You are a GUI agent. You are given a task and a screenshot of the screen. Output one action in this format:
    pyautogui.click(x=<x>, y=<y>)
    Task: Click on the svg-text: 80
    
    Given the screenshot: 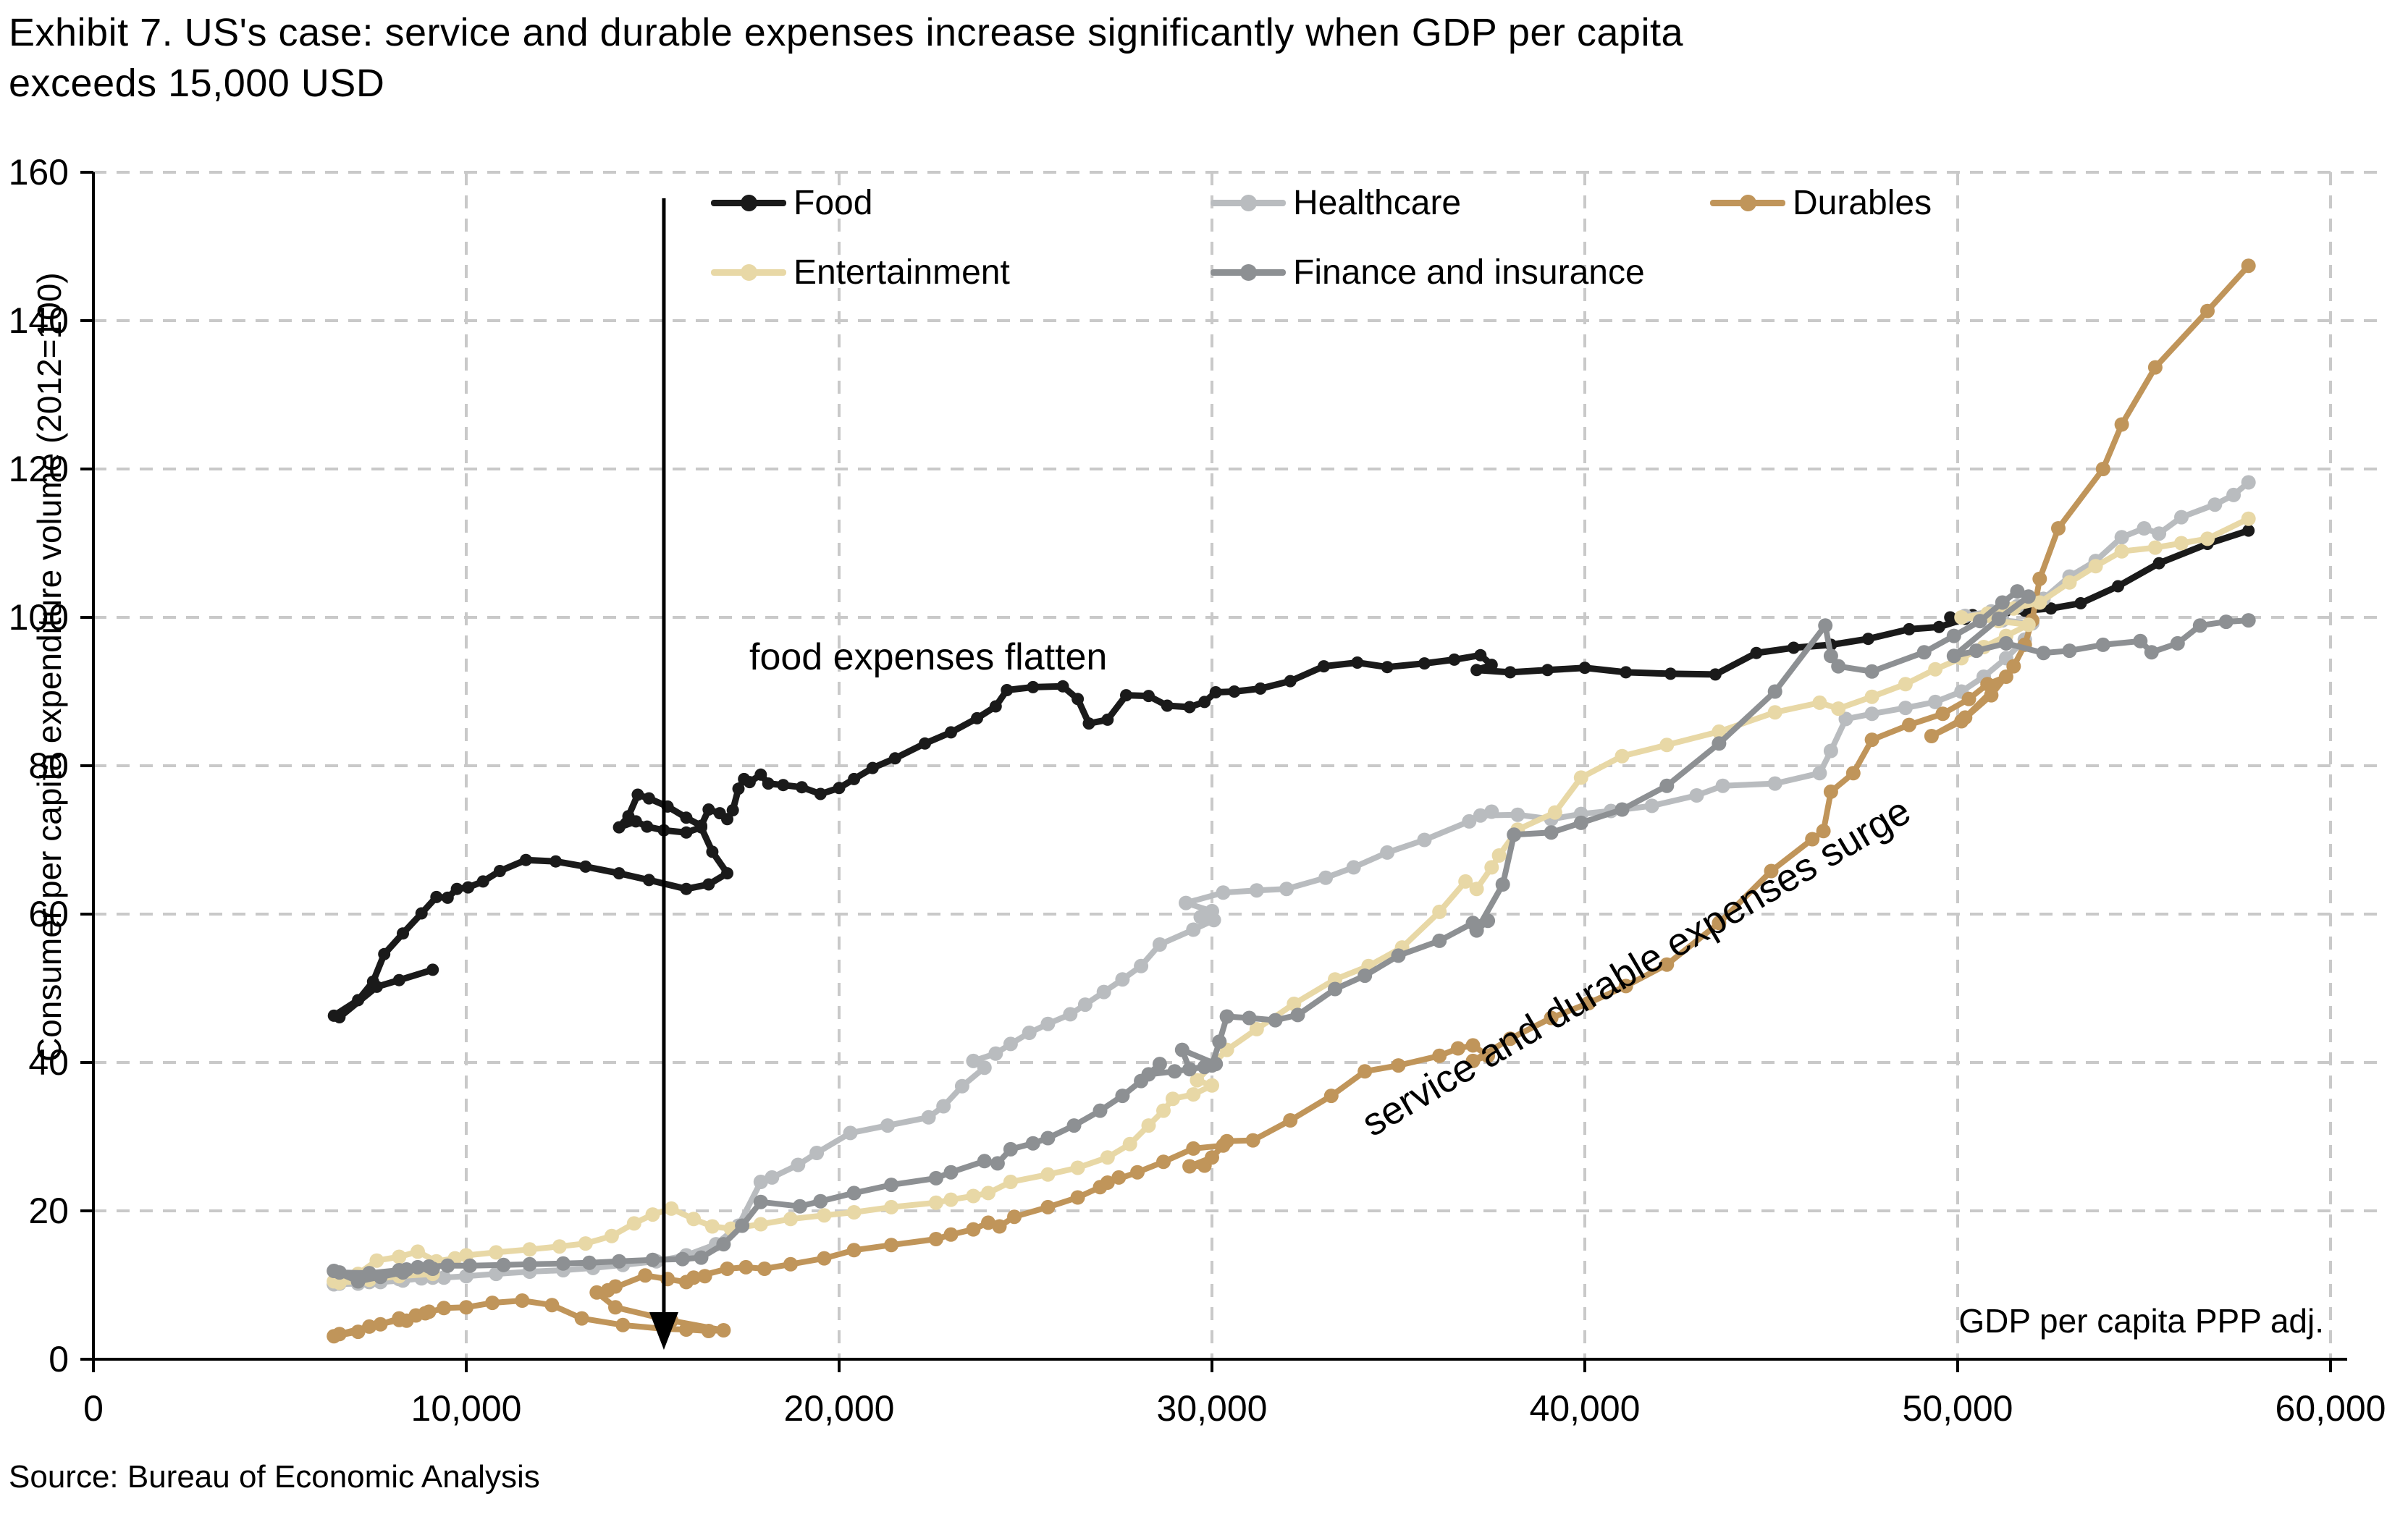 What is the action you would take?
    pyautogui.click(x=48, y=765)
    